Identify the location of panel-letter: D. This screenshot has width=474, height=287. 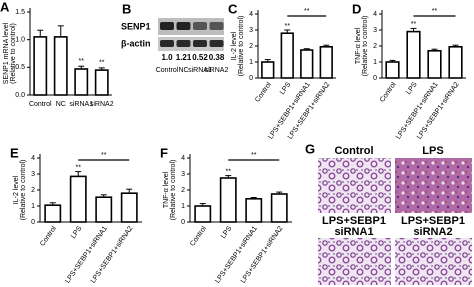
(356, 8).